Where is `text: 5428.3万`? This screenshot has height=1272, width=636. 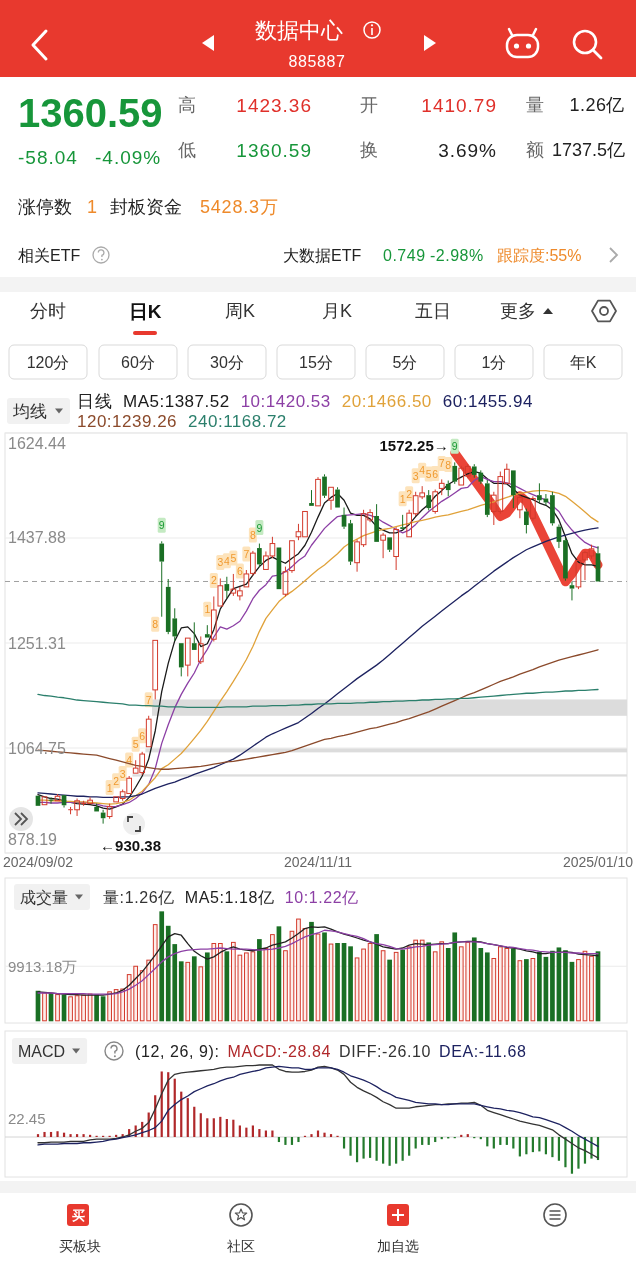
text: 5428.3万 is located at coordinates (239, 207).